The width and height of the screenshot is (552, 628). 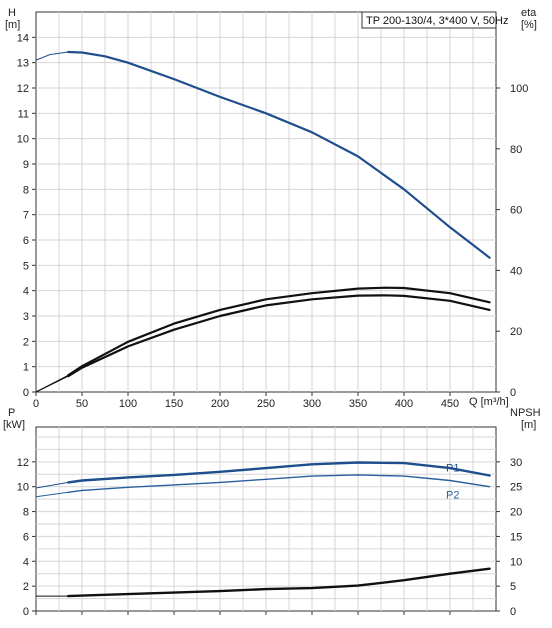 I want to click on power-axis-unit: [kW], so click(x=14, y=425).